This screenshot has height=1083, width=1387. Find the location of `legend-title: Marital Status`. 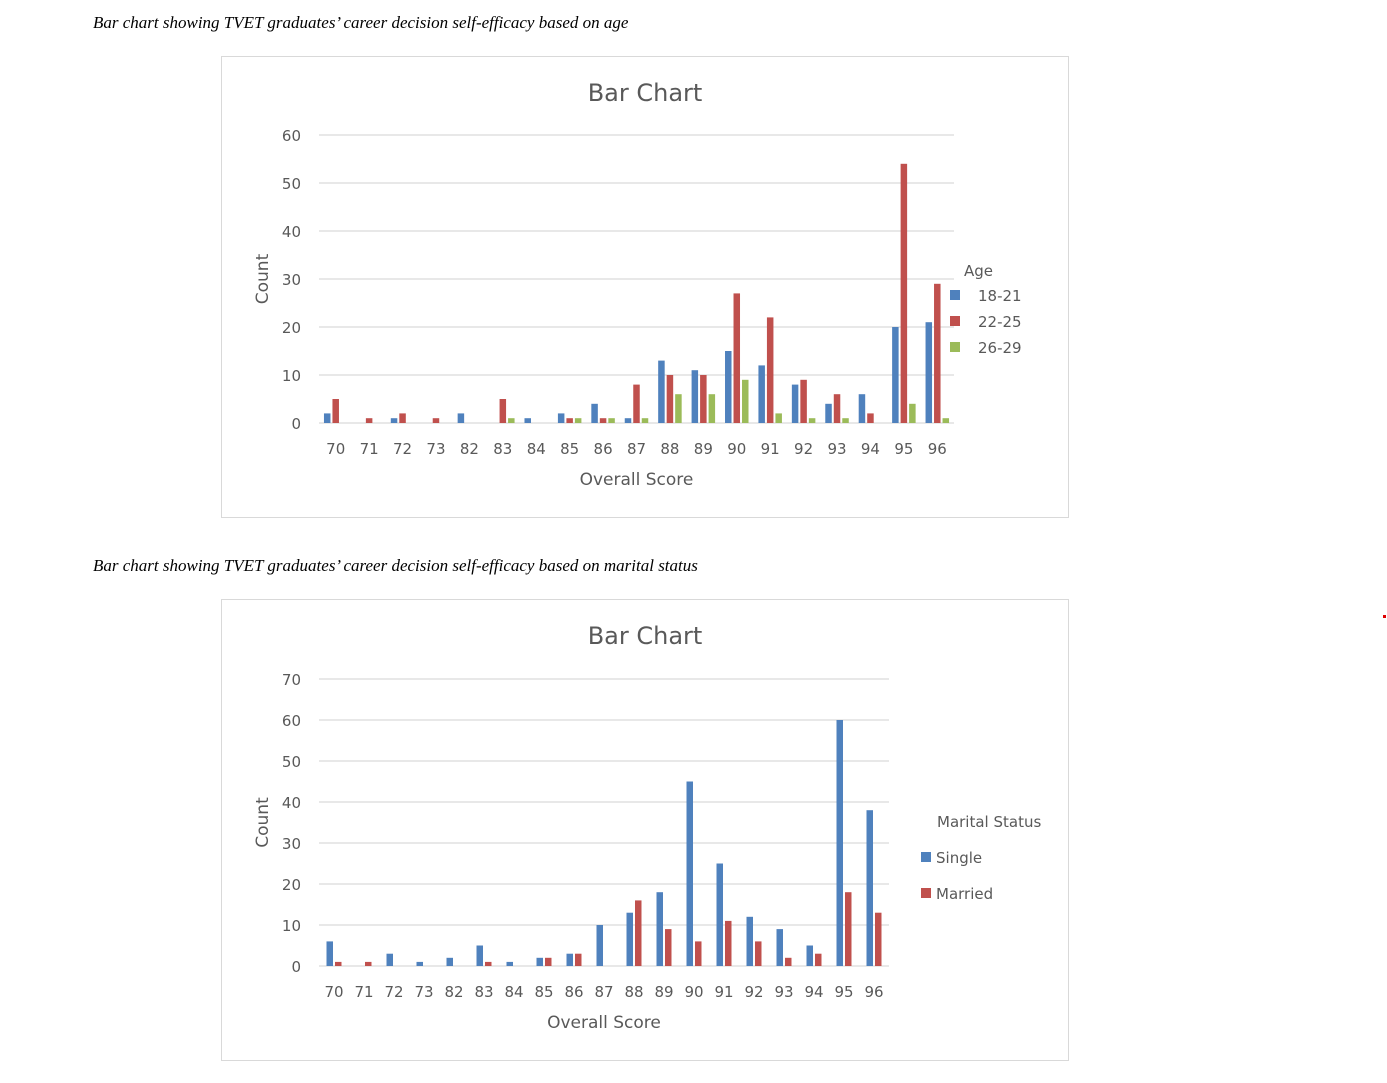

legend-title: Marital Status is located at coordinates (989, 822).